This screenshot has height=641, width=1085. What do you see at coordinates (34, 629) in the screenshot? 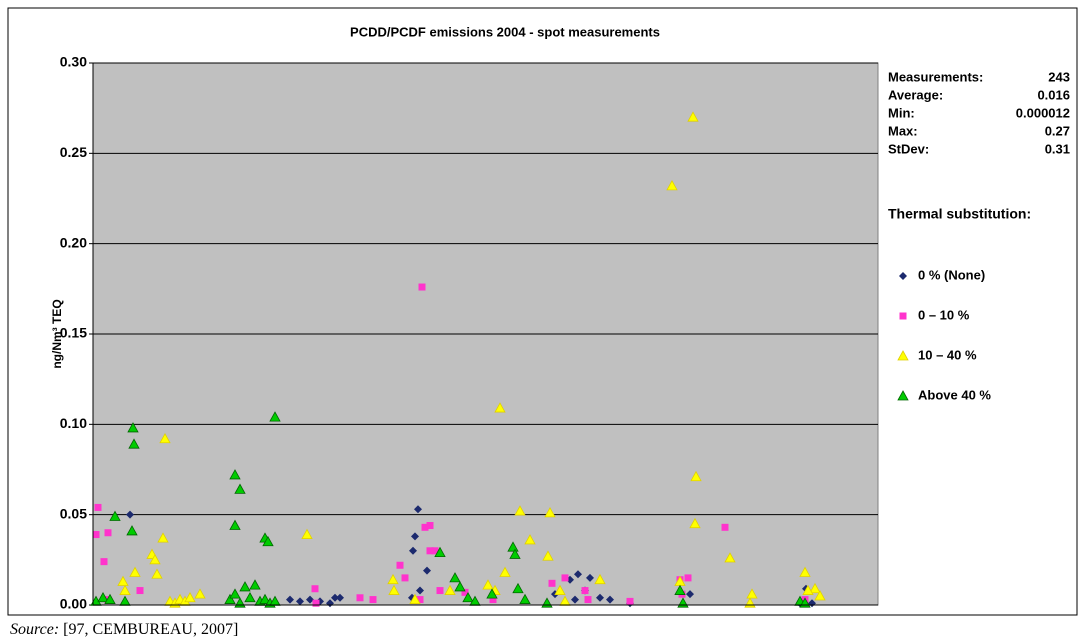
I see `source-label: Source:` at bounding box center [34, 629].